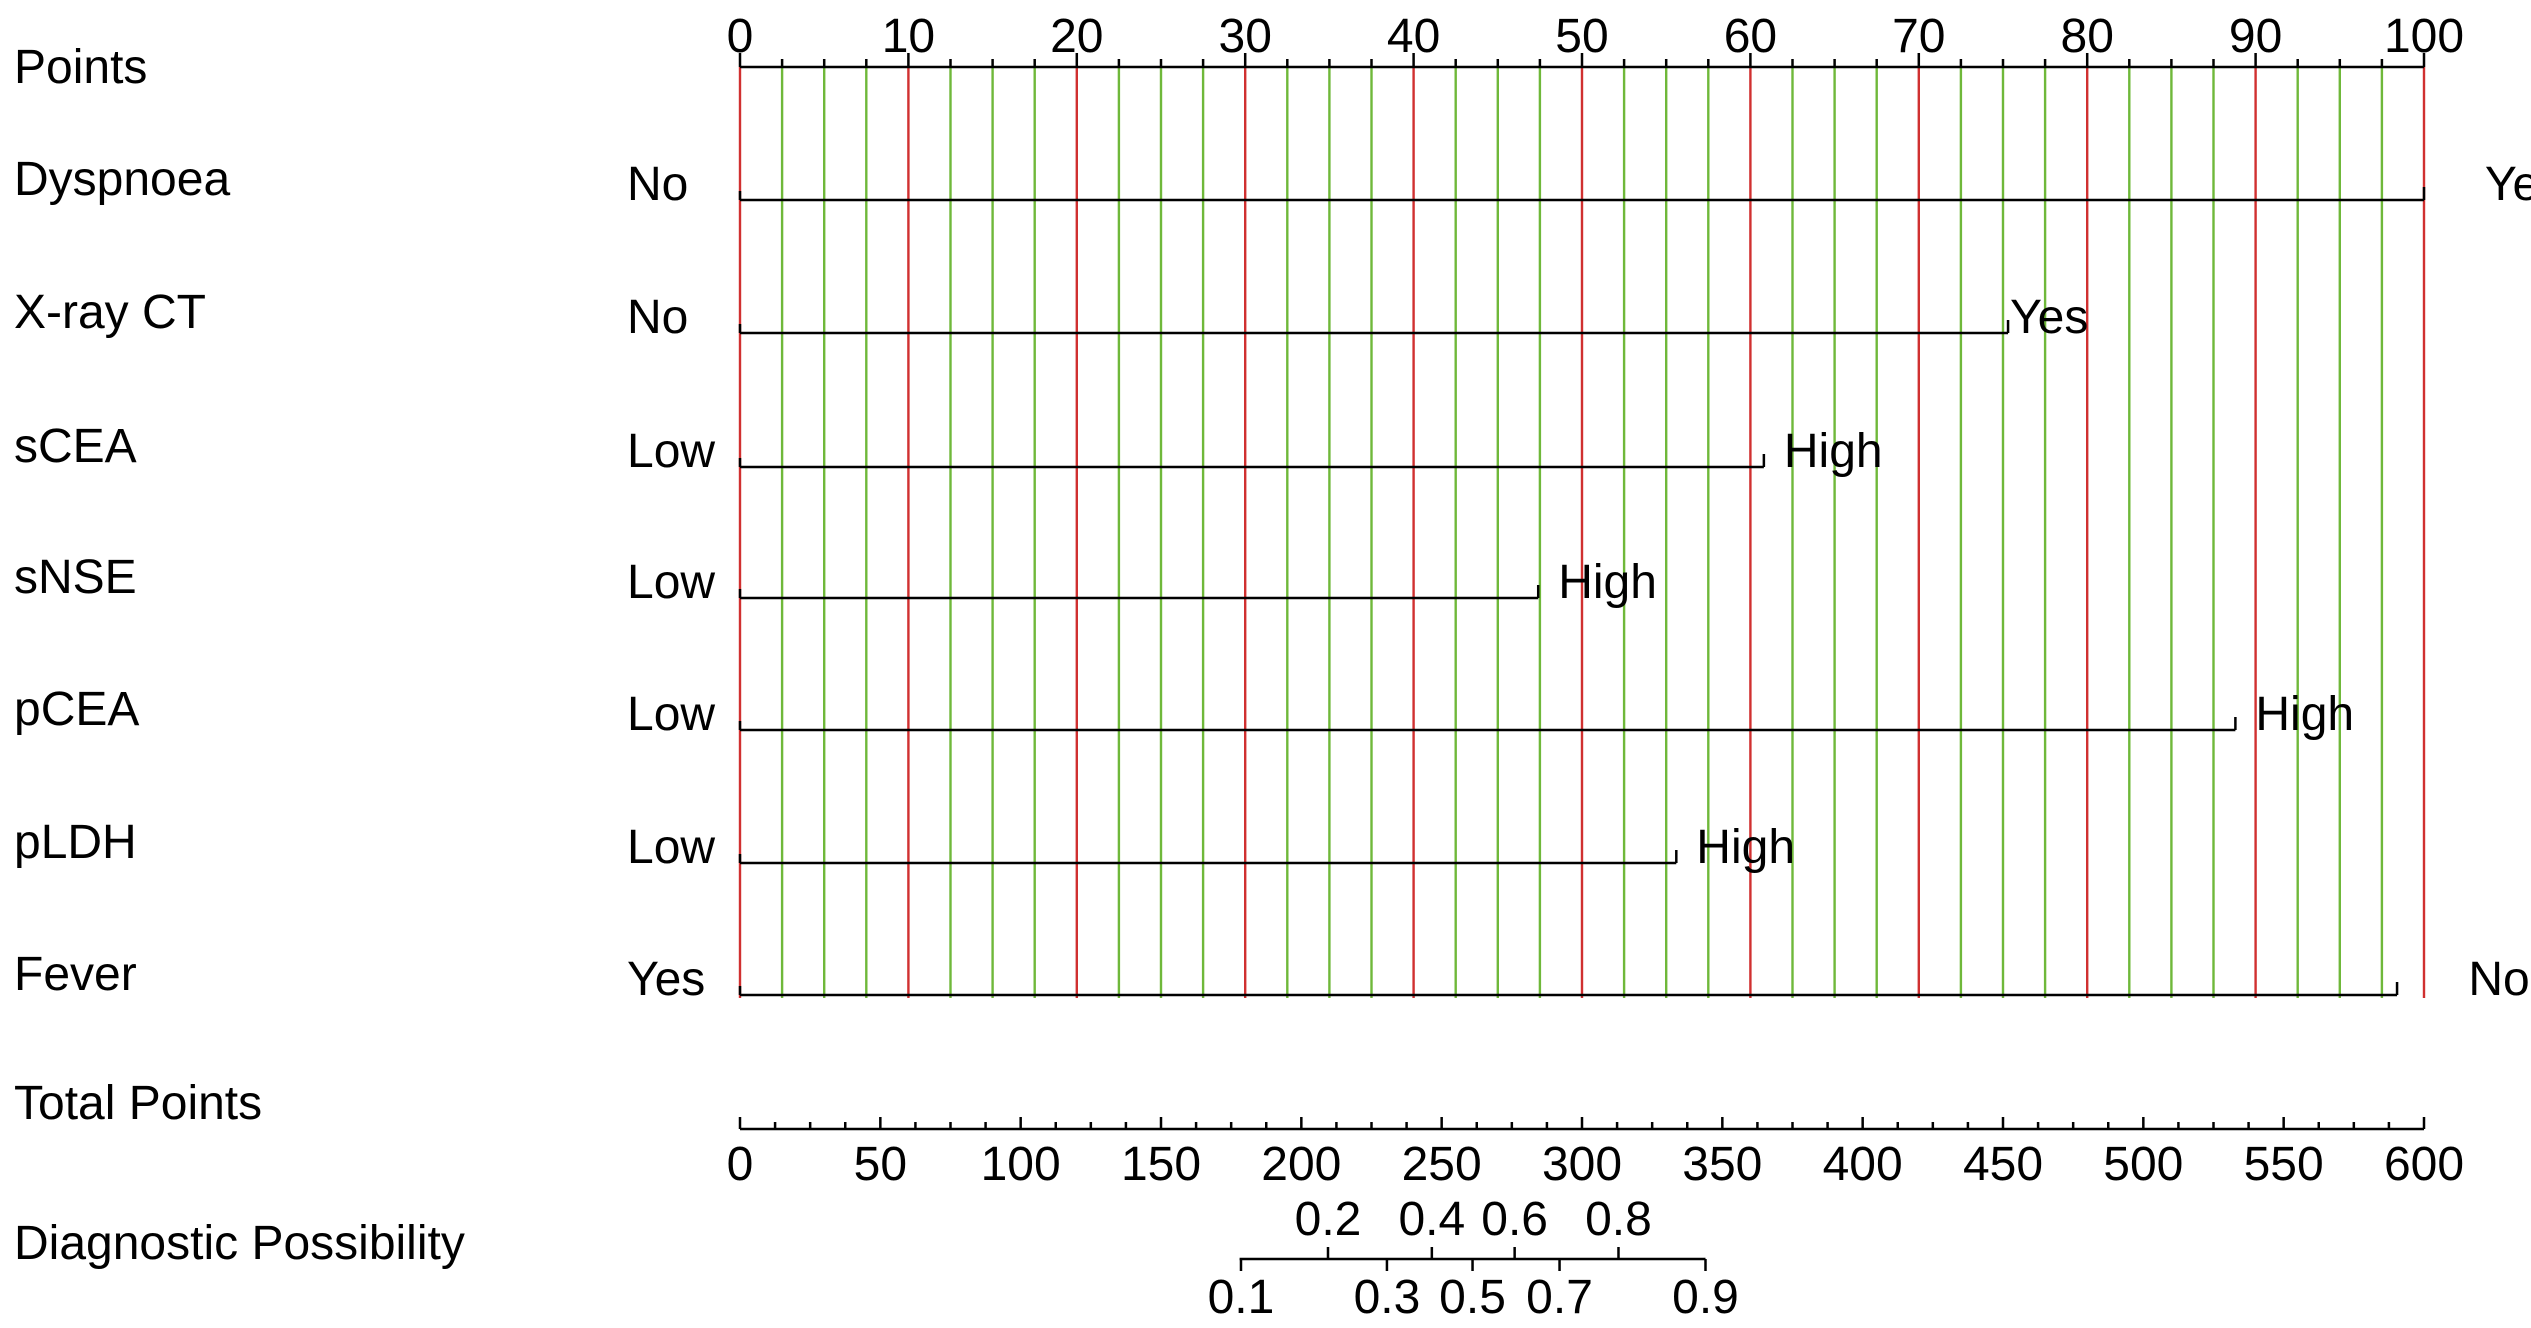 The width and height of the screenshot is (2531, 1328). What do you see at coordinates (880, 1164) in the screenshot?
I see `total-points-tick-label: 50` at bounding box center [880, 1164].